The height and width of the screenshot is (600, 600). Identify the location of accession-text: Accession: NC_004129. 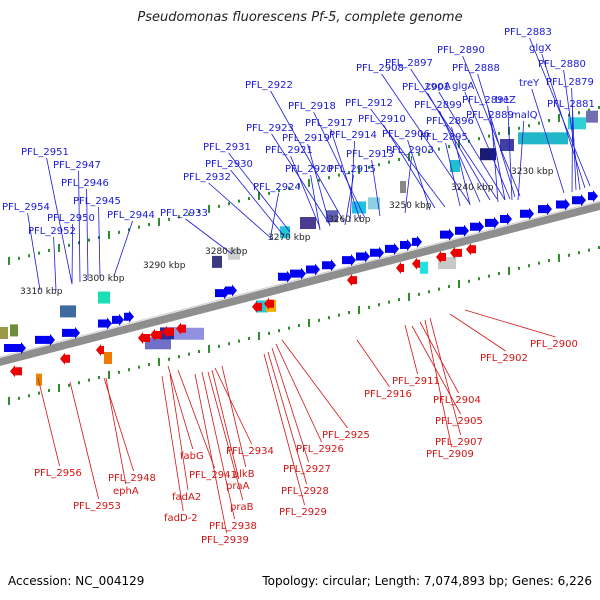
(76, 581).